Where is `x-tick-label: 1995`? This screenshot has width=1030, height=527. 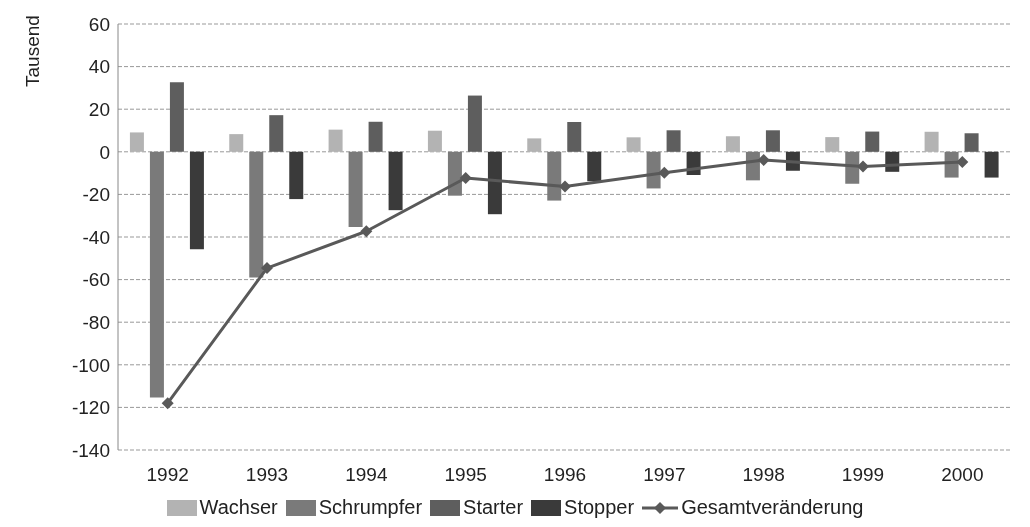
x-tick-label: 1995 is located at coordinates (465, 475).